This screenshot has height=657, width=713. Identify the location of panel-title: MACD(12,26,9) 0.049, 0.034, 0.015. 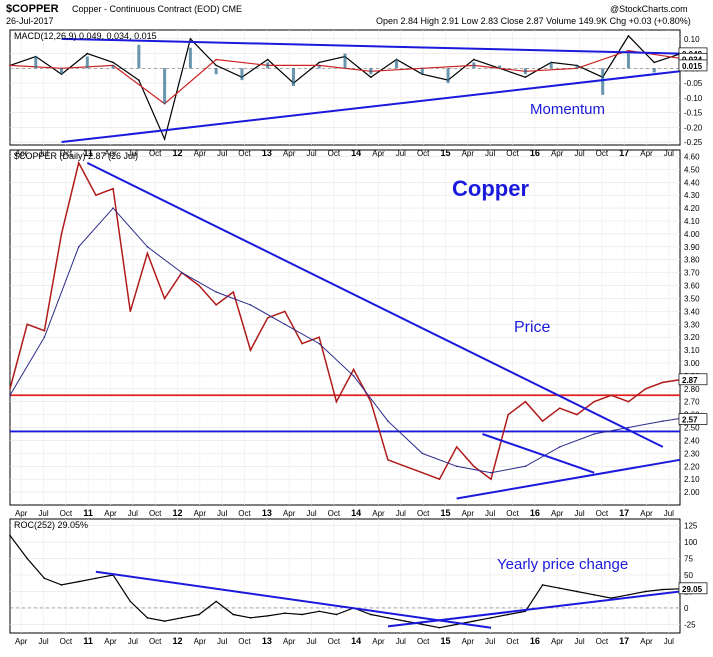
(85, 36).